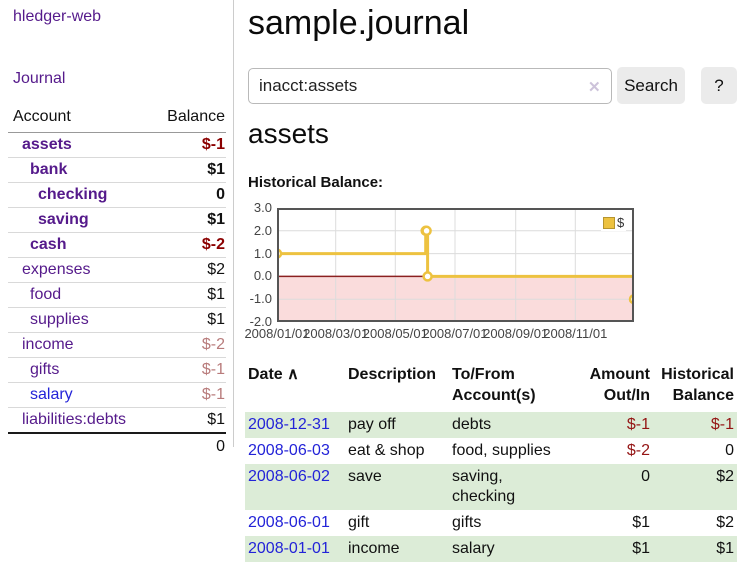 The image size is (742, 582). I want to click on sidebar-item-journal: Journal, so click(39, 78).